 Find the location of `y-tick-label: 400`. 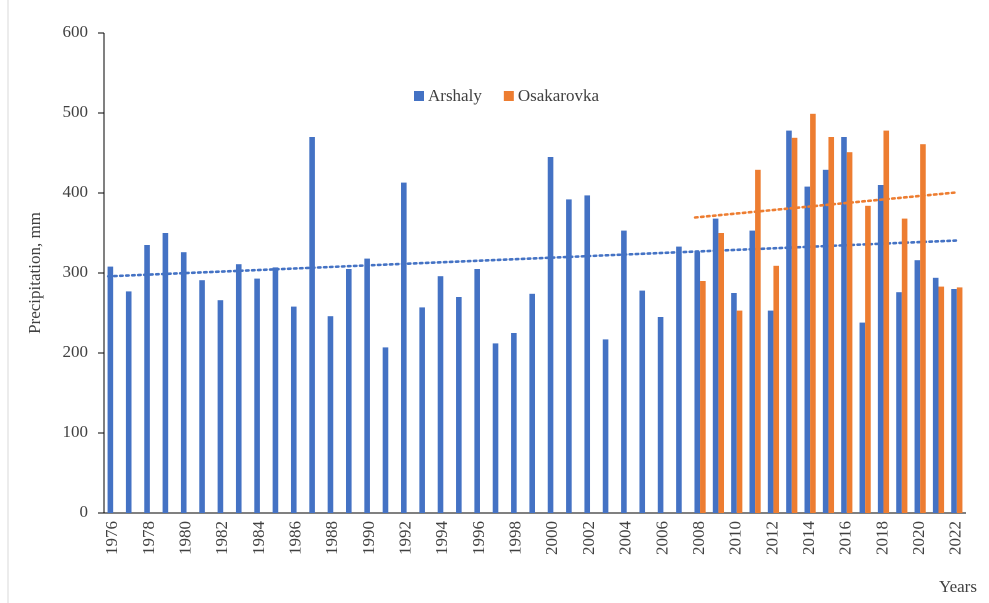

y-tick-label: 400 is located at coordinates (76, 191).